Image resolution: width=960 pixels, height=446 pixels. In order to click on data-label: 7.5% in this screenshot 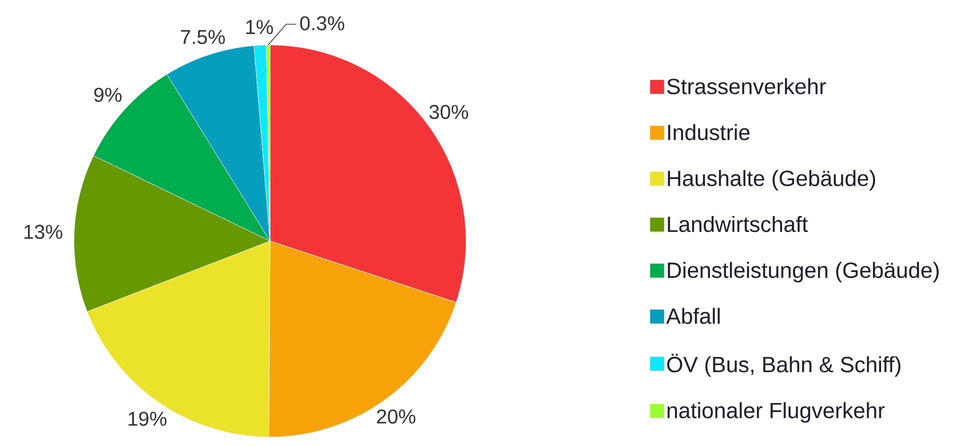, I will do `click(203, 37)`.